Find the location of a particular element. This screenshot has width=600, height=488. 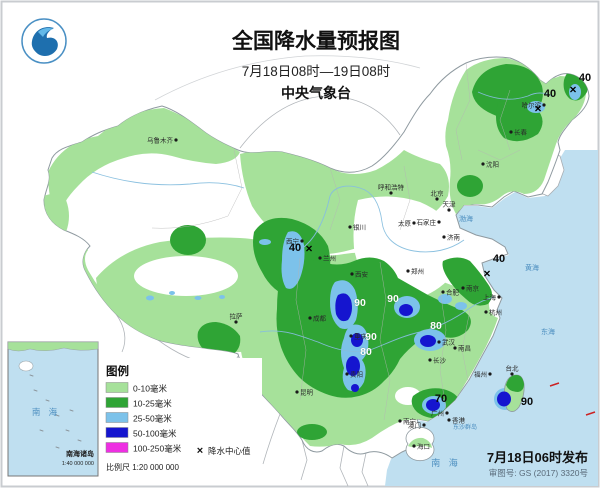

city-label: 南昌 is located at coordinates (464, 348).